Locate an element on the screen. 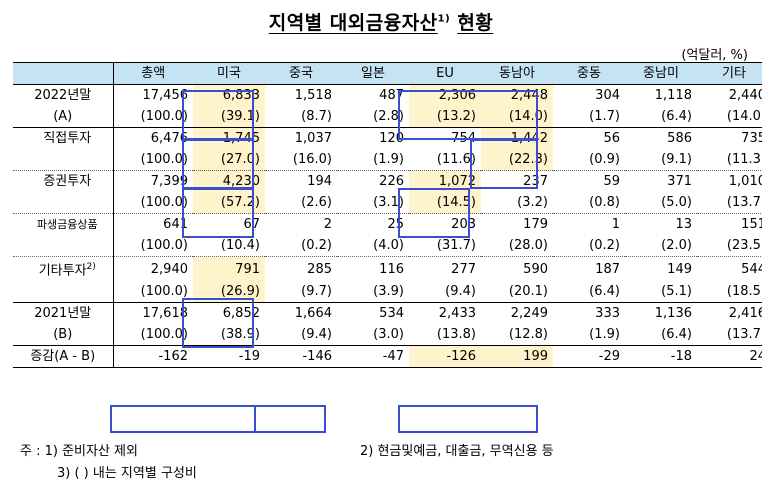 The width and height of the screenshot is (762, 490). row-label-text: 2022년말 is located at coordinates (63, 95).